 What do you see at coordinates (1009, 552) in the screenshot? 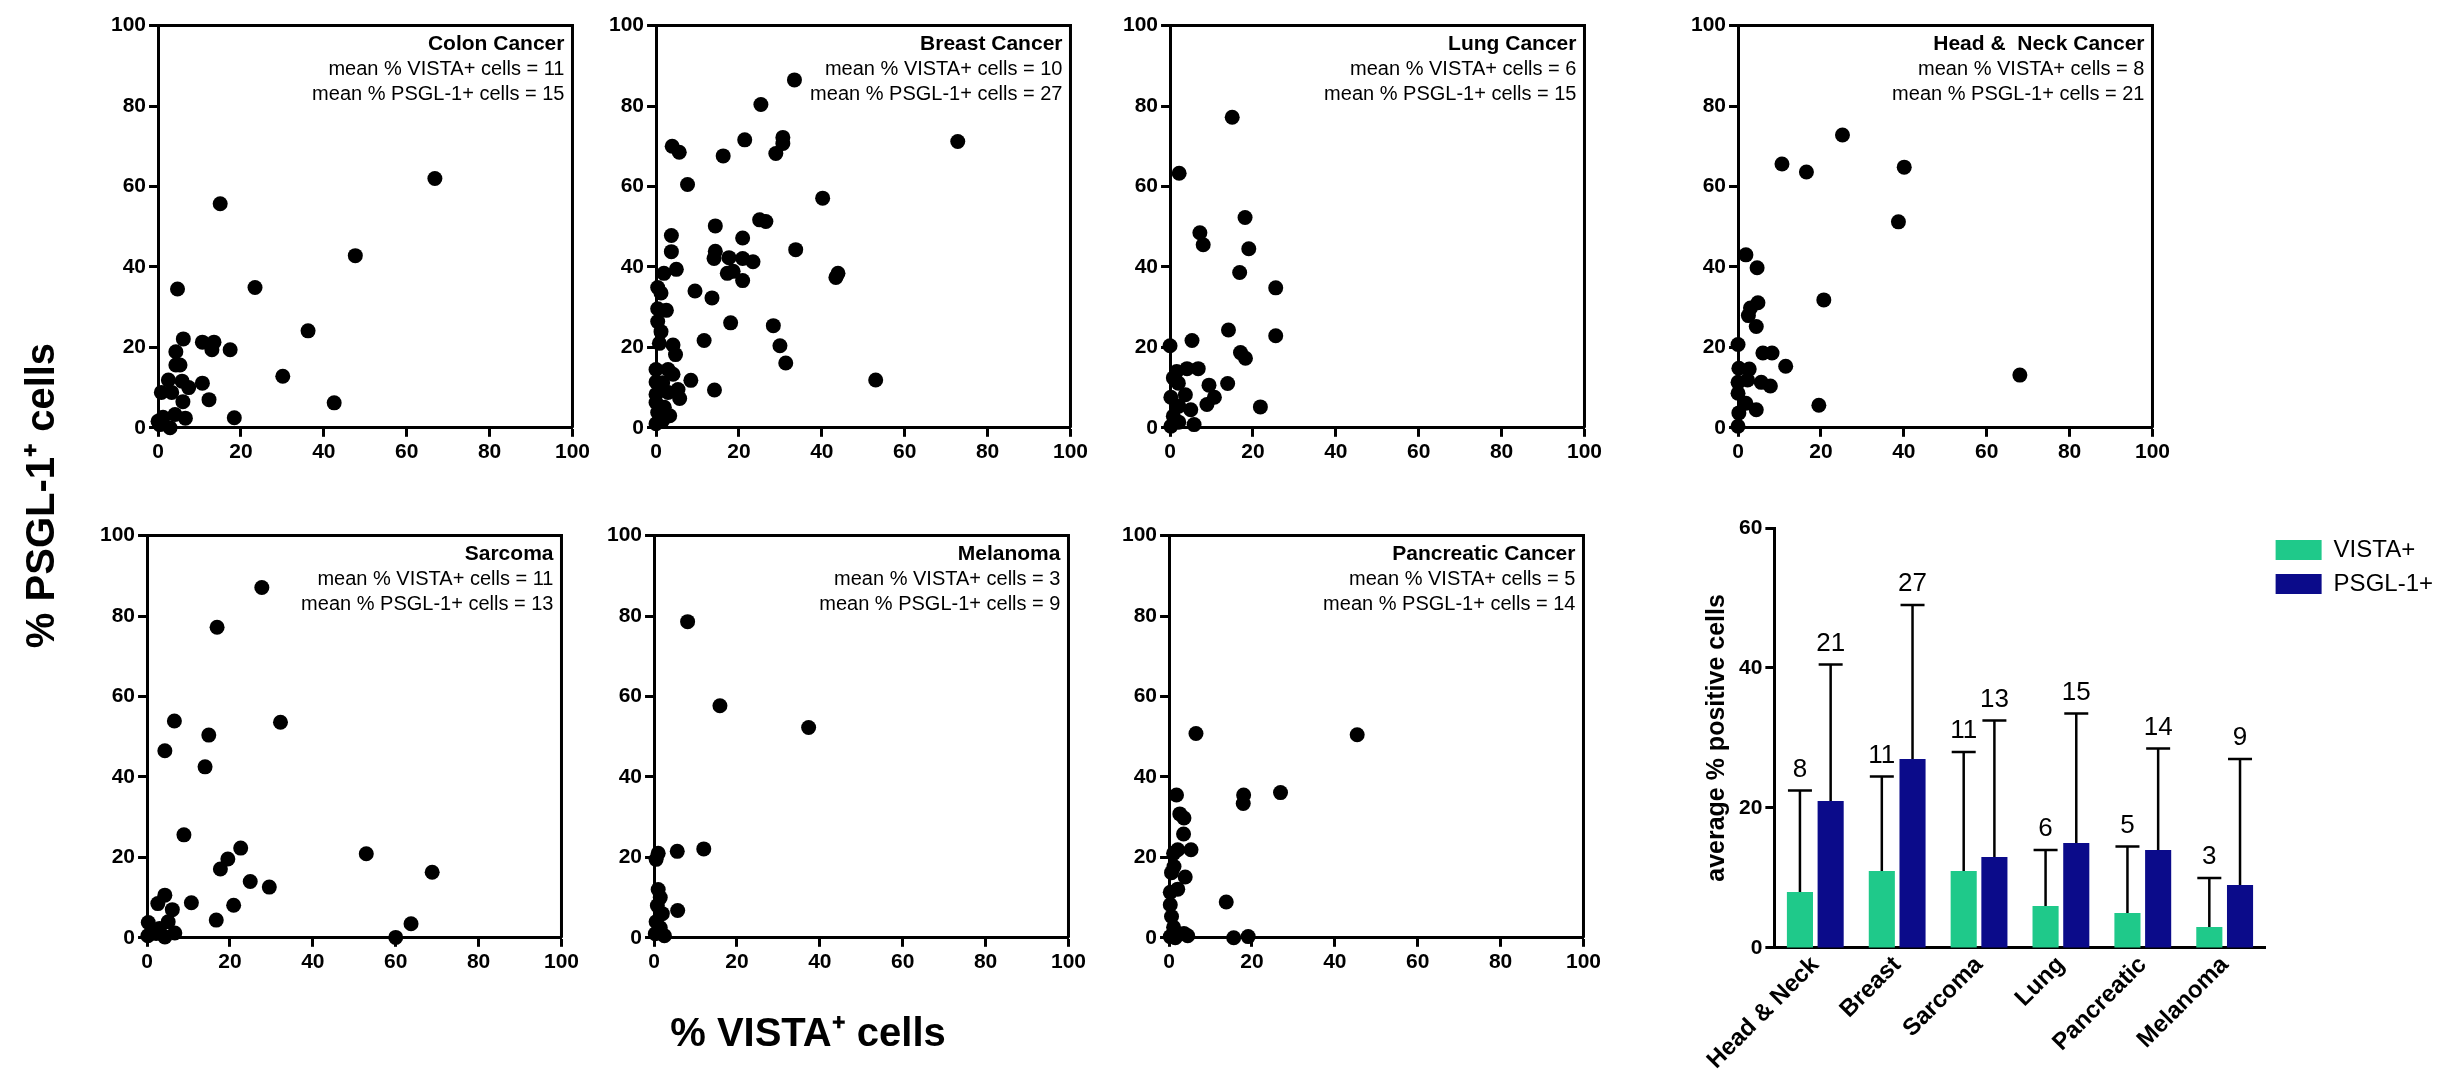
I see `chart-title: Melanoma` at bounding box center [1009, 552].